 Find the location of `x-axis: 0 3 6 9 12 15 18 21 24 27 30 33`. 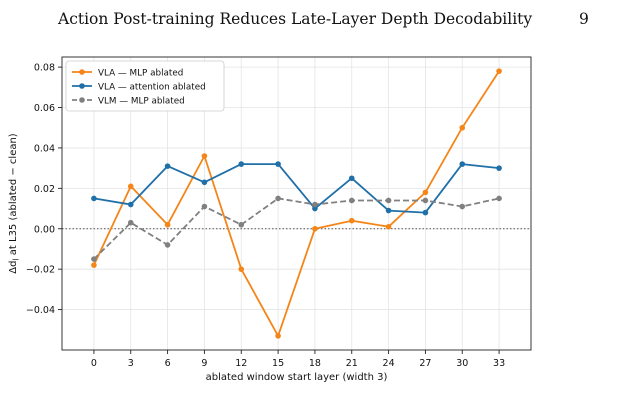

x-axis: 0 3 6 9 12 15 18 21 24 27 30 33 is located at coordinates (298, 359).